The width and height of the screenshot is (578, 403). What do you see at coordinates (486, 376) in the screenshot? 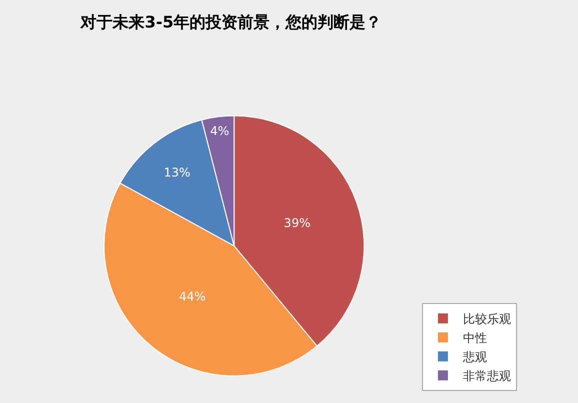
I see `legend-label: 非常悲观` at bounding box center [486, 376].